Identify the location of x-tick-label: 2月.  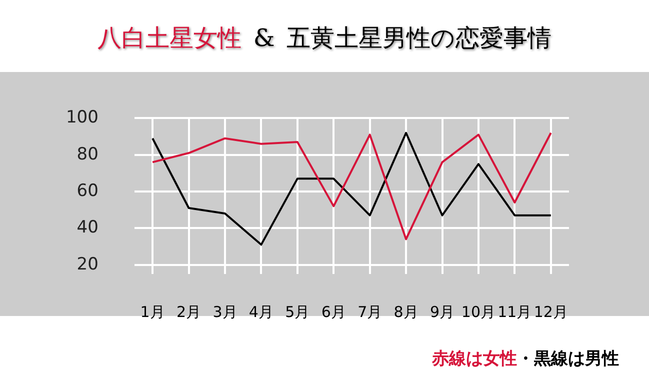
(189, 311).